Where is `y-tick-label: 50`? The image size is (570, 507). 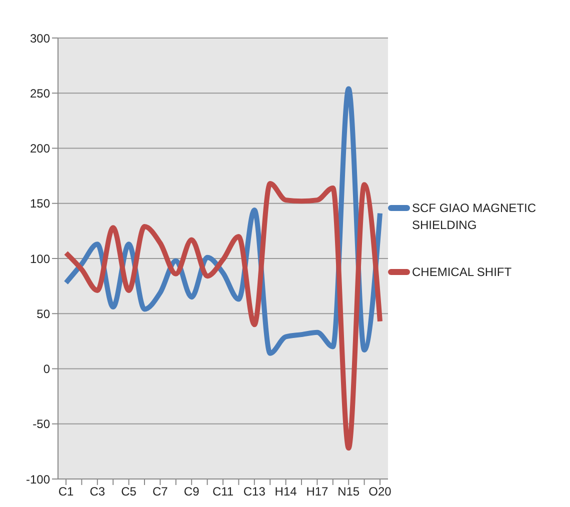
y-tick-label: 50 is located at coordinates (43, 313).